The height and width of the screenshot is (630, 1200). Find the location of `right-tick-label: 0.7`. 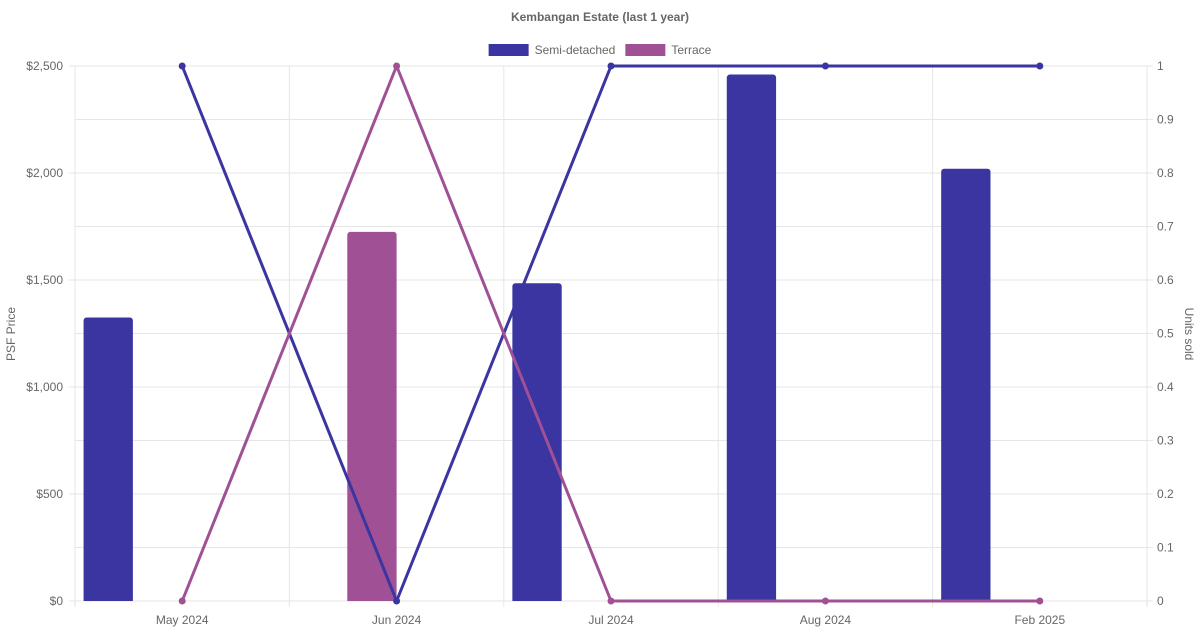

right-tick-label: 0.7 is located at coordinates (1165, 227).